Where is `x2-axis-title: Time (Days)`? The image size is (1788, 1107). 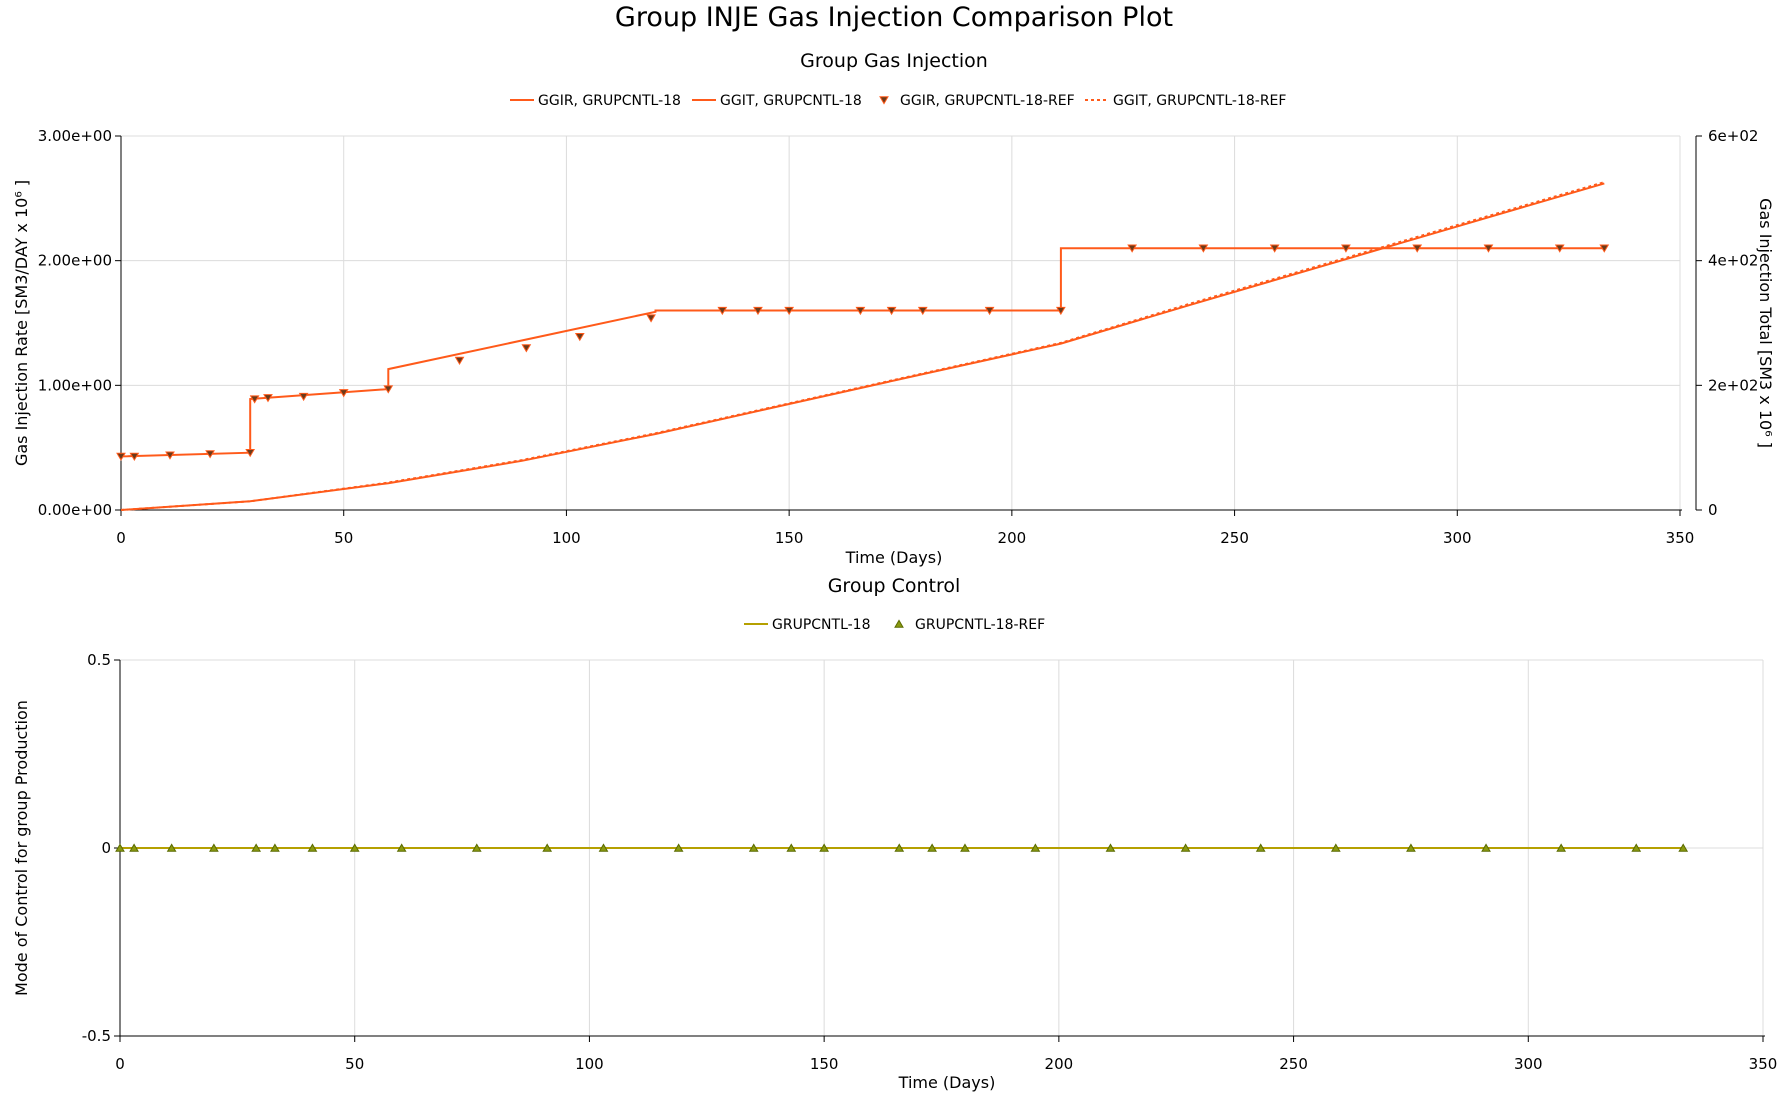
x2-axis-title: Time (Days) is located at coordinates (947, 1082).